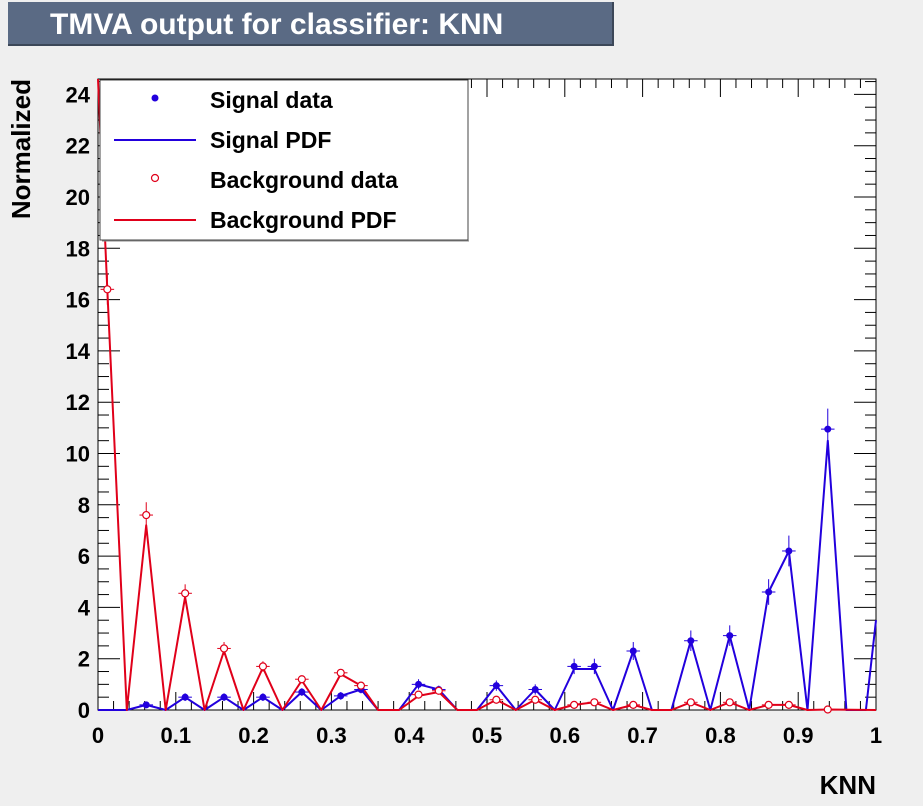 Image resolution: width=923 pixels, height=806 pixels. What do you see at coordinates (303, 220) in the screenshot?
I see `legend-entry-label: Background PDF` at bounding box center [303, 220].